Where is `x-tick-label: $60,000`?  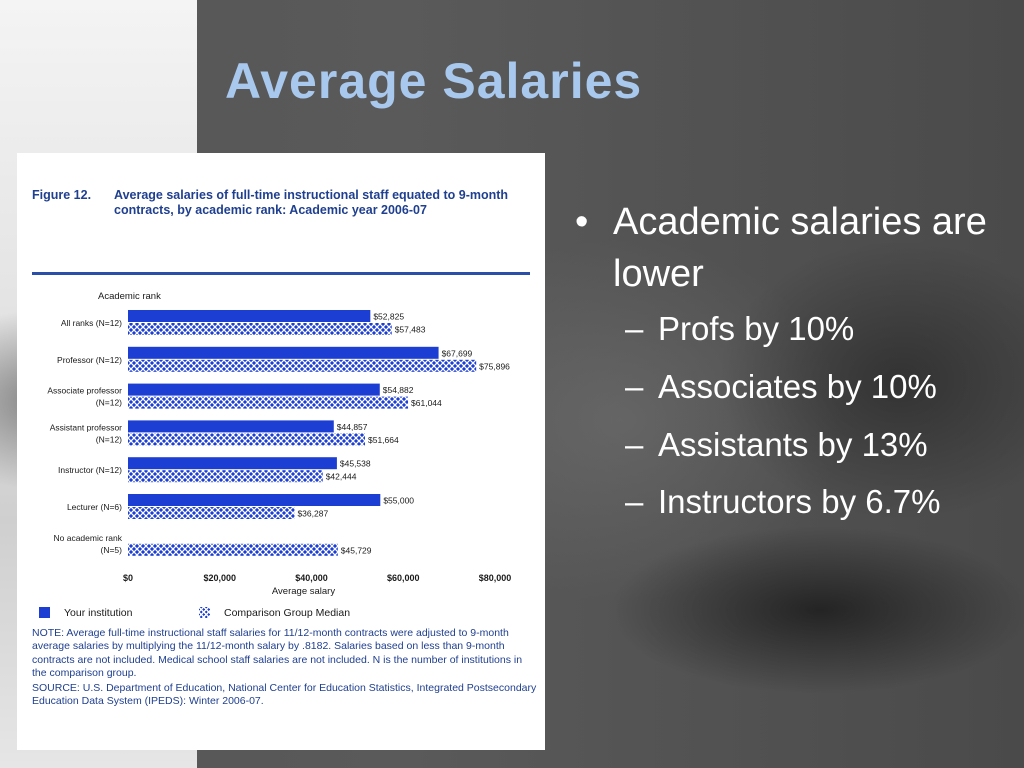 x-tick-label: $60,000 is located at coordinates (403, 578).